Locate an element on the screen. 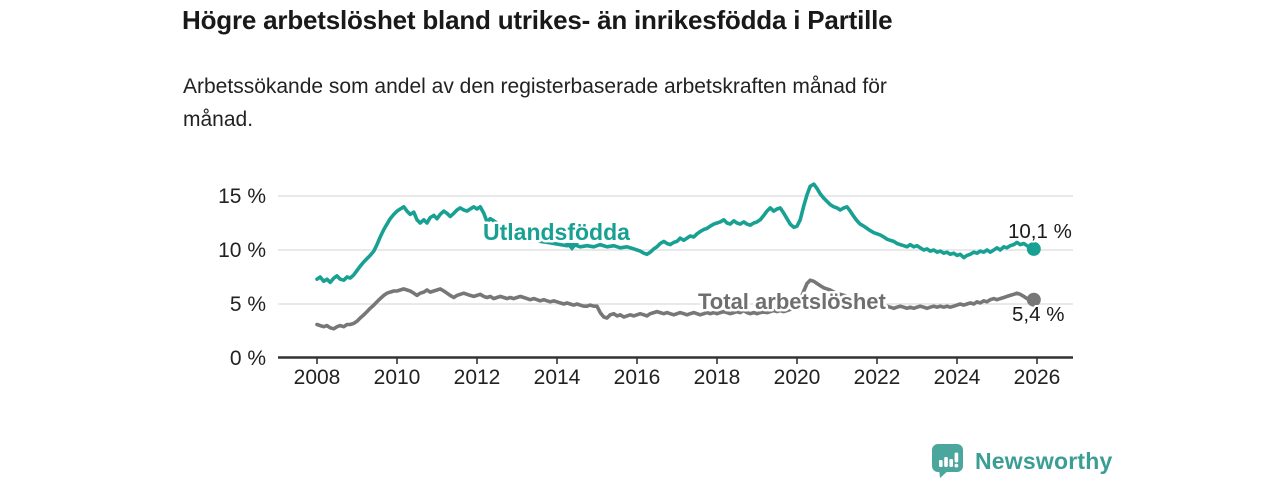 The height and width of the screenshot is (480, 1280). series-end-value-utlandsfodda: 10,1 % is located at coordinates (1040, 231).